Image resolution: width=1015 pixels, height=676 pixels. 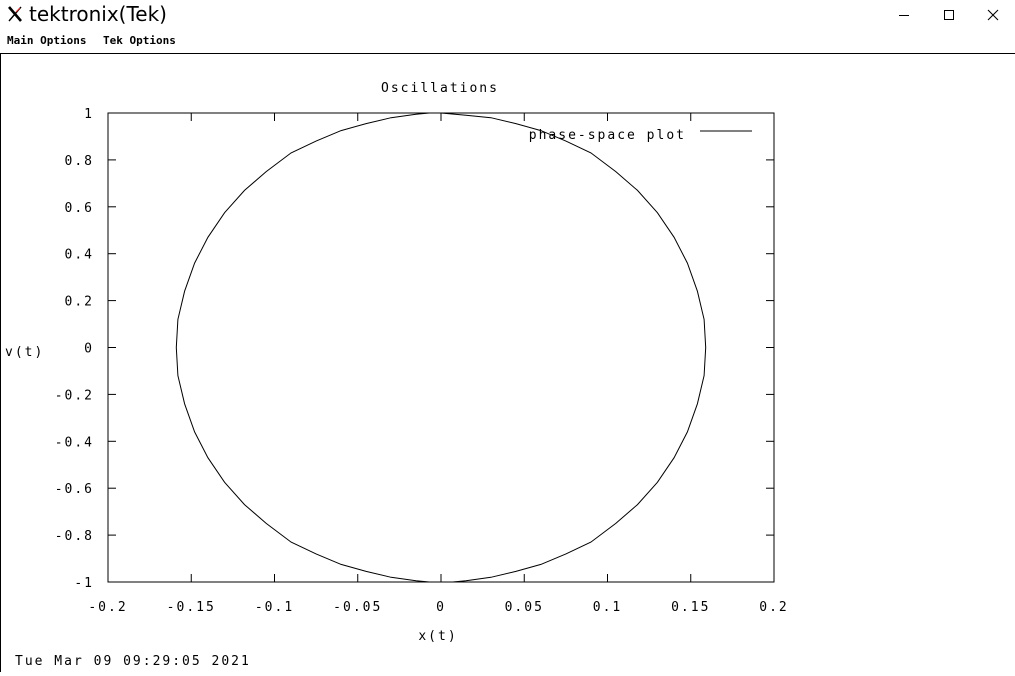 I want to click on y-tick-label: 0.2, so click(x=79, y=302).